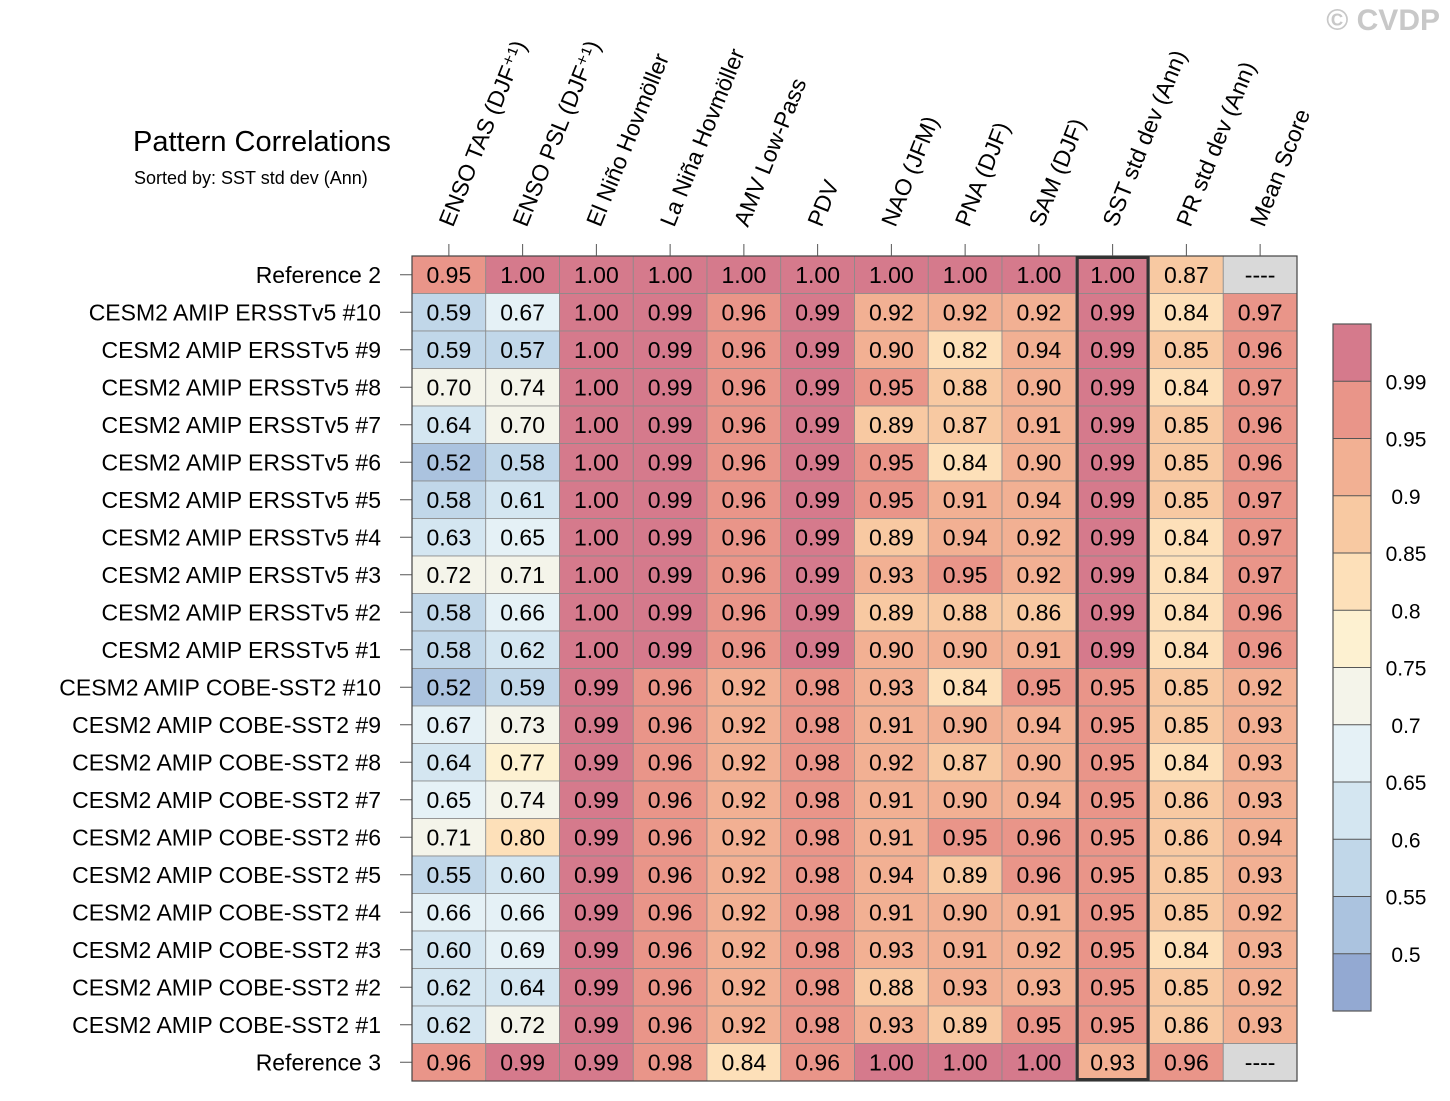 This screenshot has width=1450, height=1101. I want to click on row-label: CESM2 AMIP COBE-SST2 #3, so click(226, 950).